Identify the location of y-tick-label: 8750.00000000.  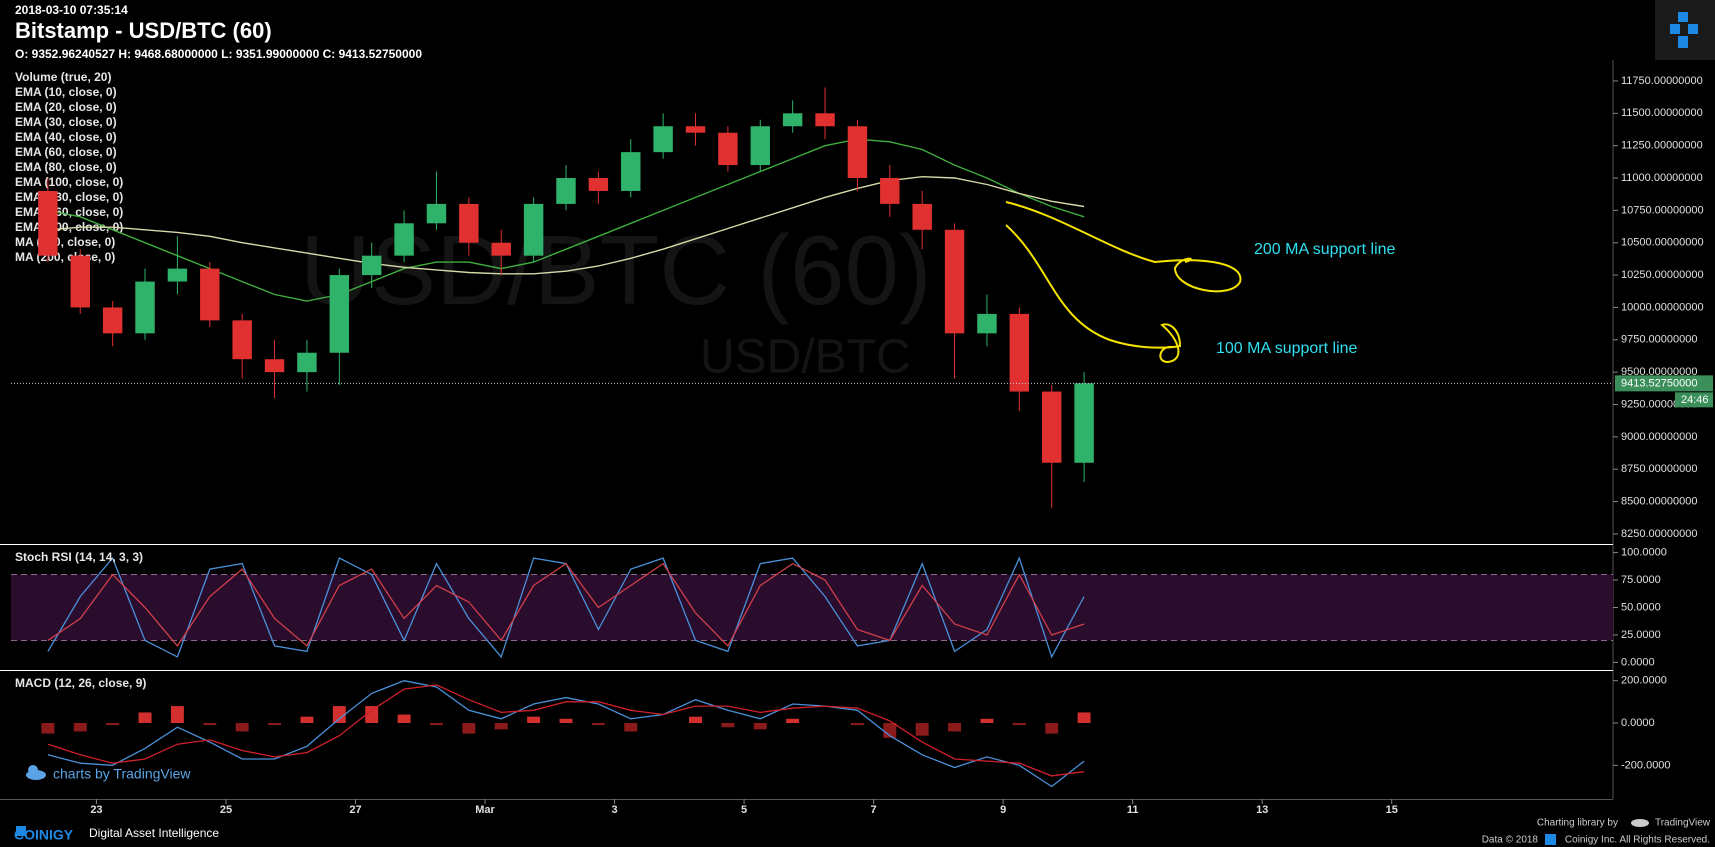
(1659, 469).